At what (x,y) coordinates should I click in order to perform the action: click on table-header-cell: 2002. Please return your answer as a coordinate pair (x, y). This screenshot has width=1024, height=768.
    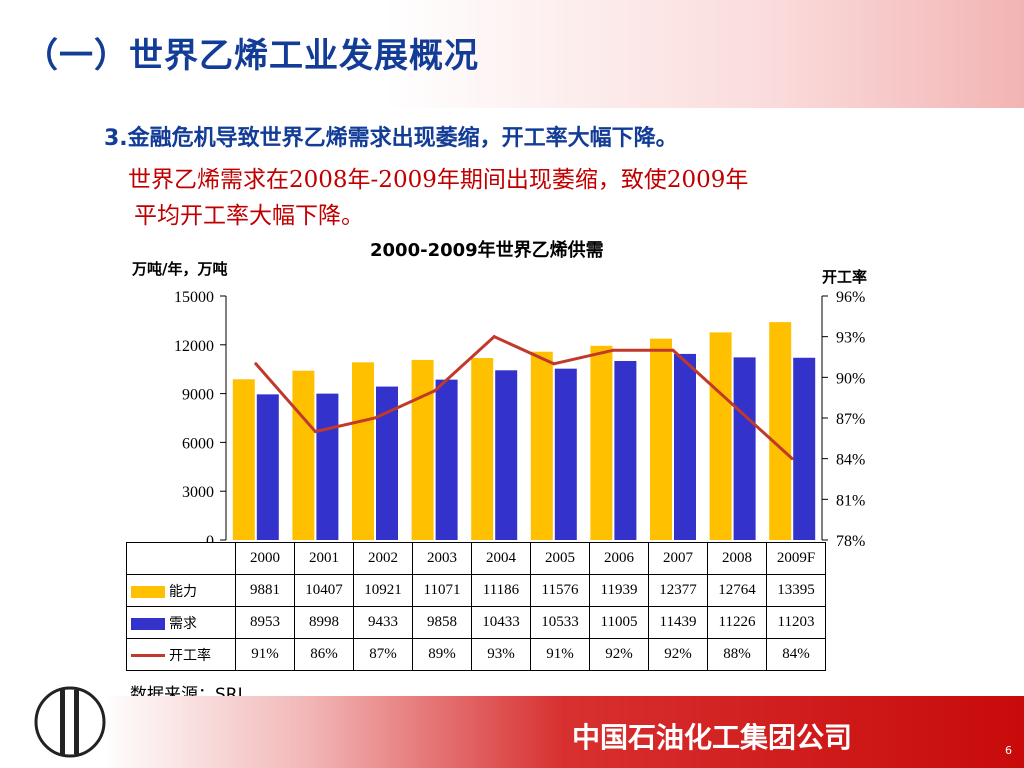
    Looking at the image, I should click on (383, 558).